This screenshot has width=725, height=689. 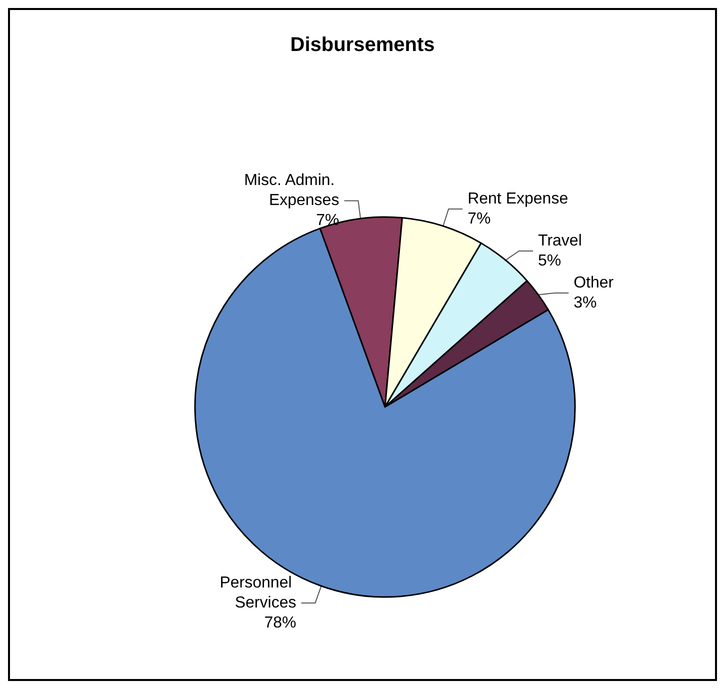 What do you see at coordinates (594, 283) in the screenshot?
I see `slice-label: Other` at bounding box center [594, 283].